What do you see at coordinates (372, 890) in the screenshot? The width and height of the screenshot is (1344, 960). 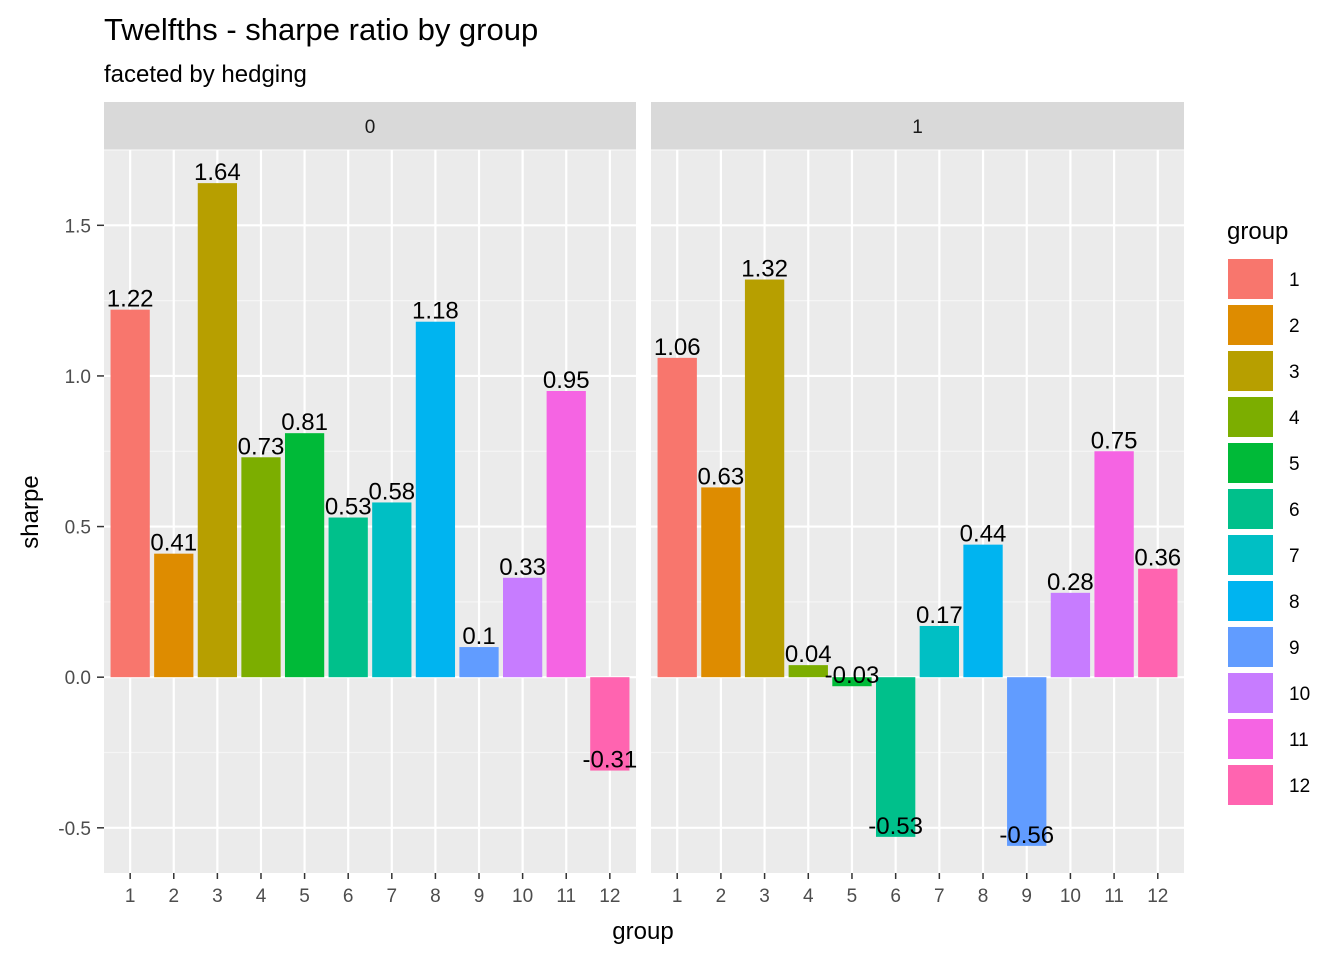 I see `x-axis-ticks: 1 2 3 4 5 6 7 8 9 10 11 12` at bounding box center [372, 890].